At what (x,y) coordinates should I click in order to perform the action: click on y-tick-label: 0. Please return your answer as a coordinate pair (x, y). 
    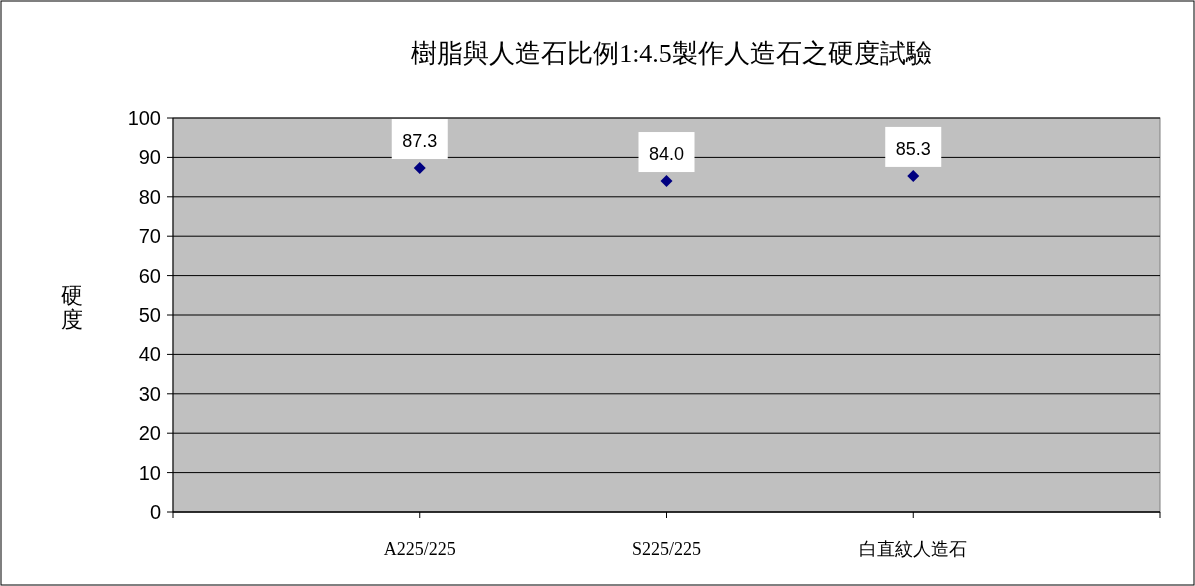
    Looking at the image, I should click on (155, 512).